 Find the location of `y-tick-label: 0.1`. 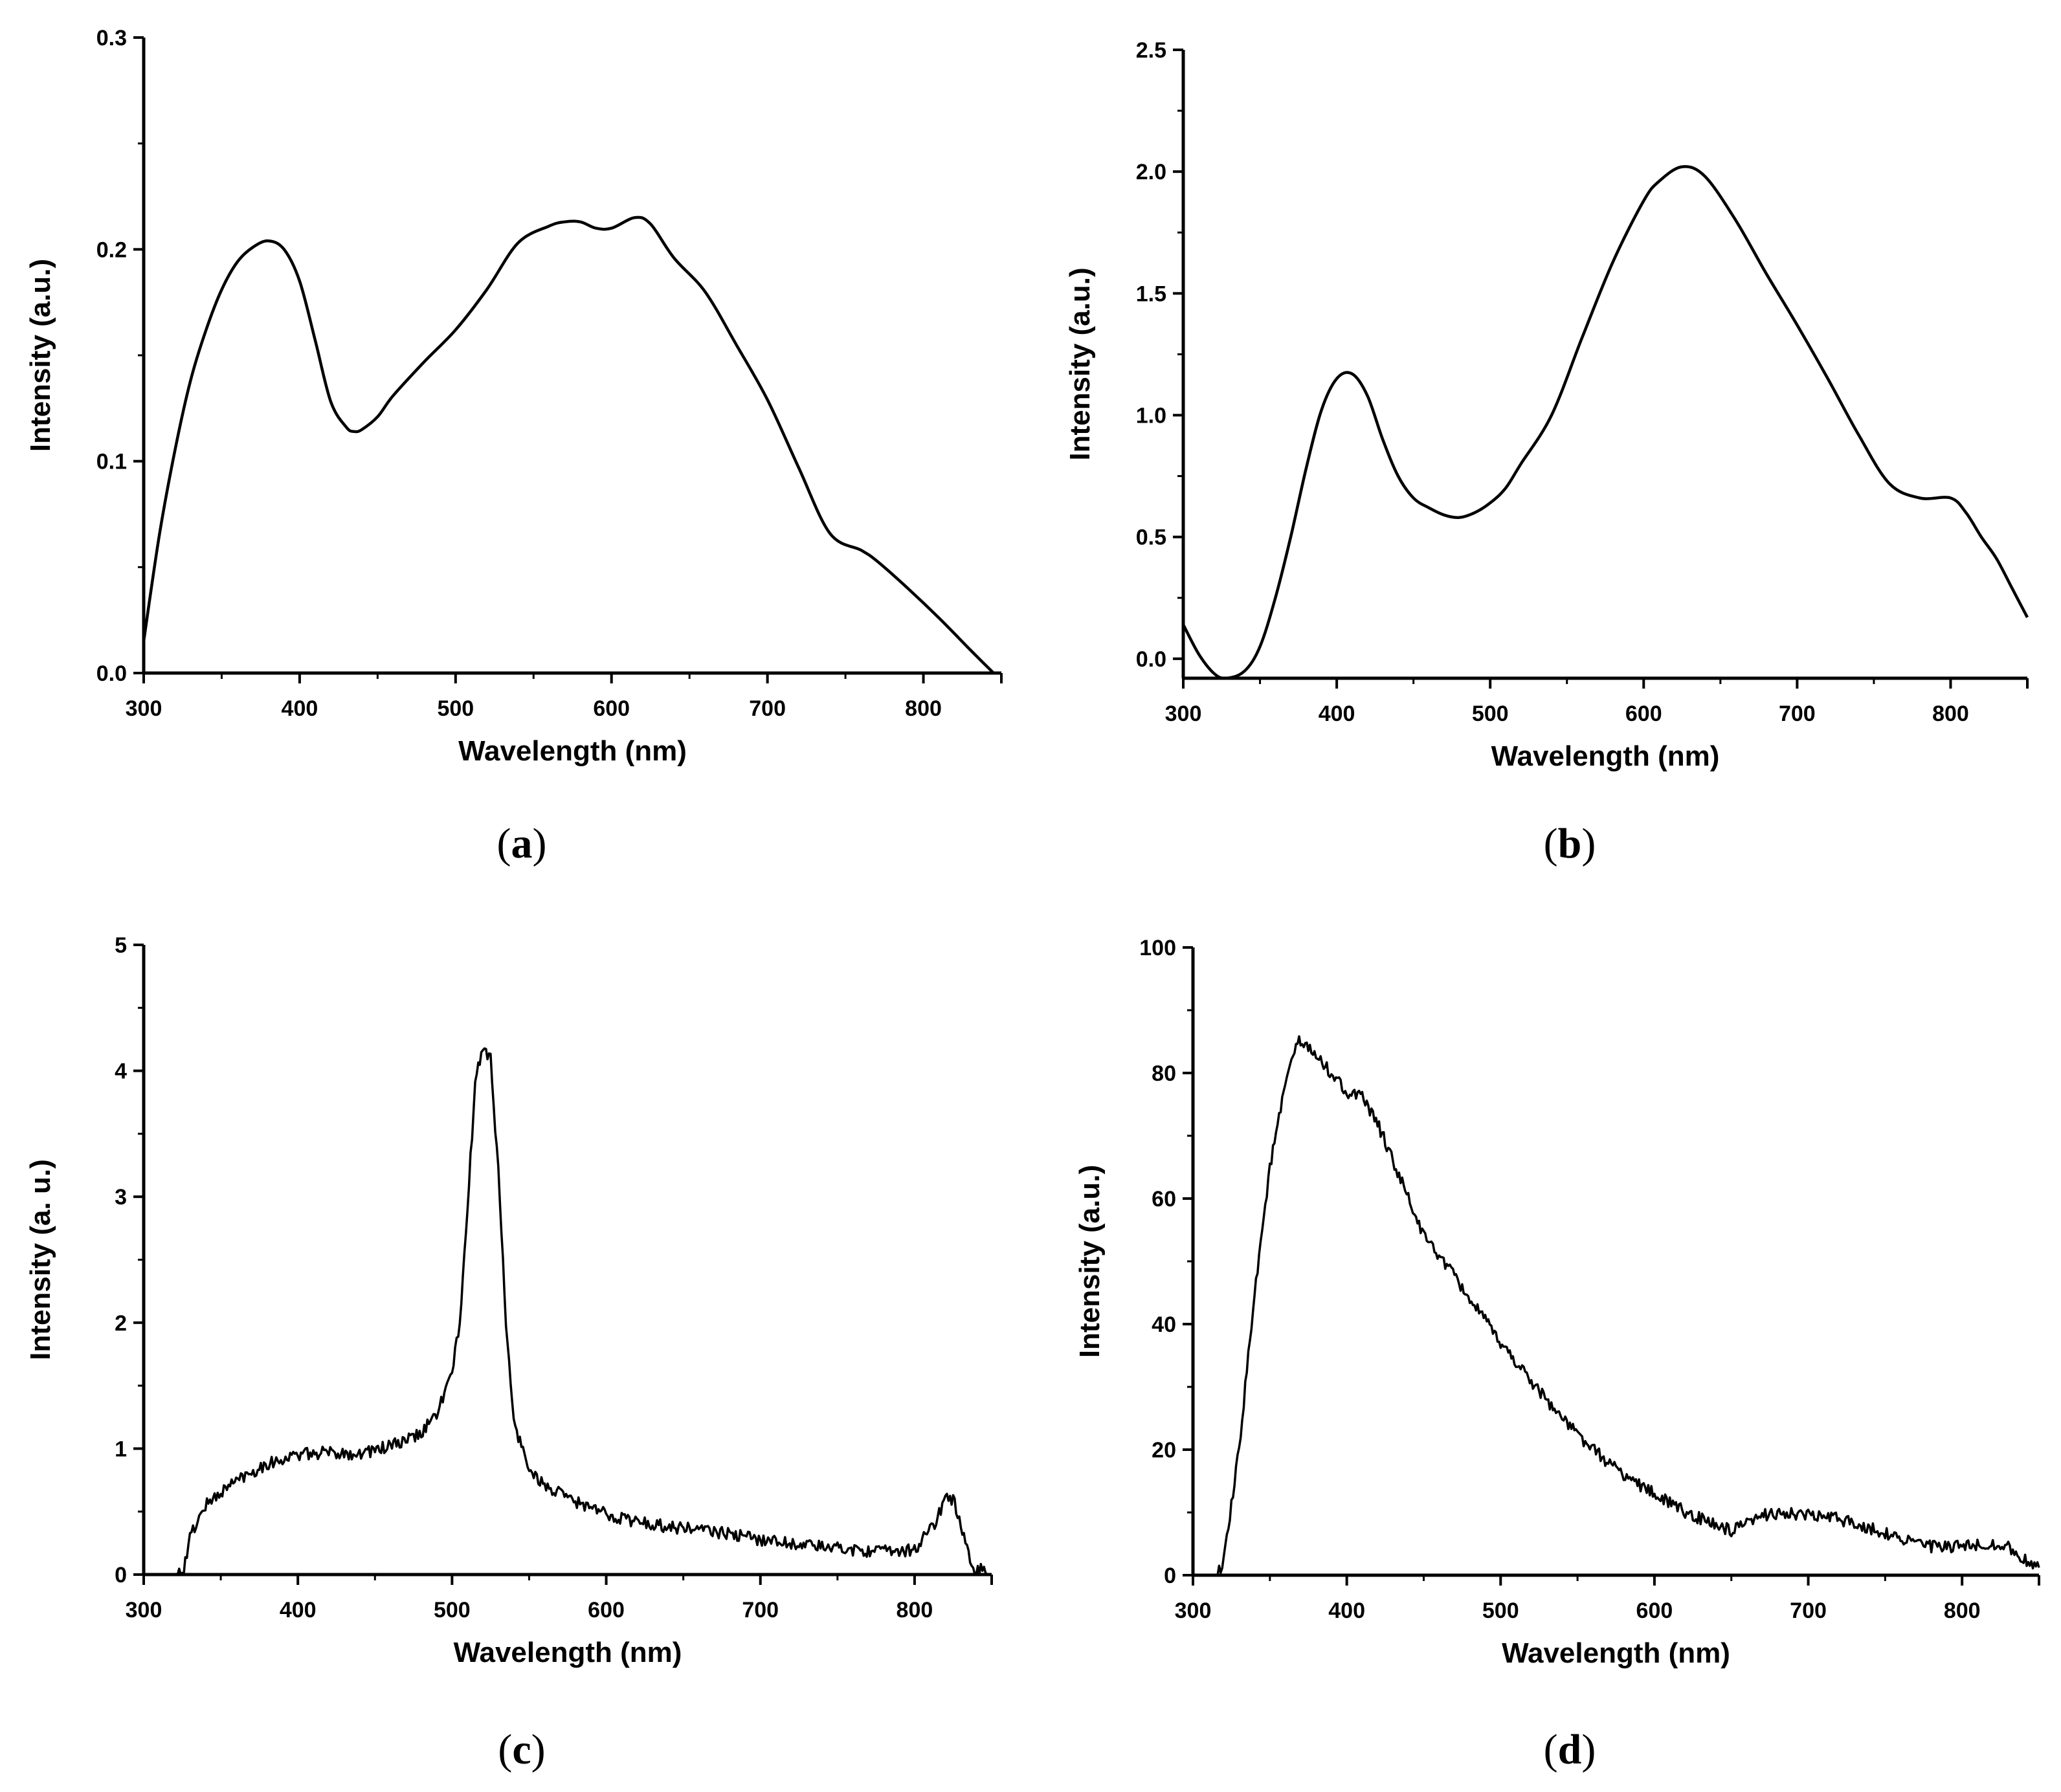

y-tick-label: 0.1 is located at coordinates (112, 462).